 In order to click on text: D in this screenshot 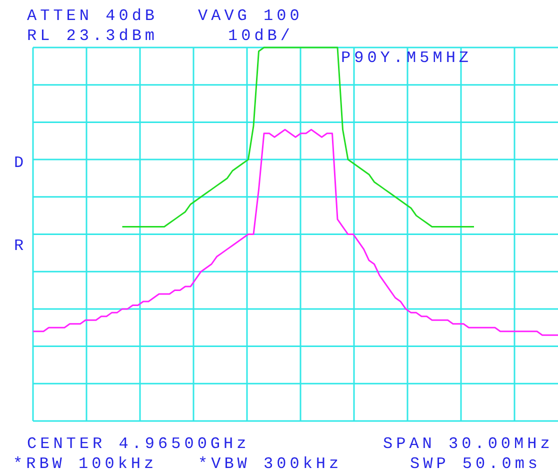, I will do `click(21, 163)`.